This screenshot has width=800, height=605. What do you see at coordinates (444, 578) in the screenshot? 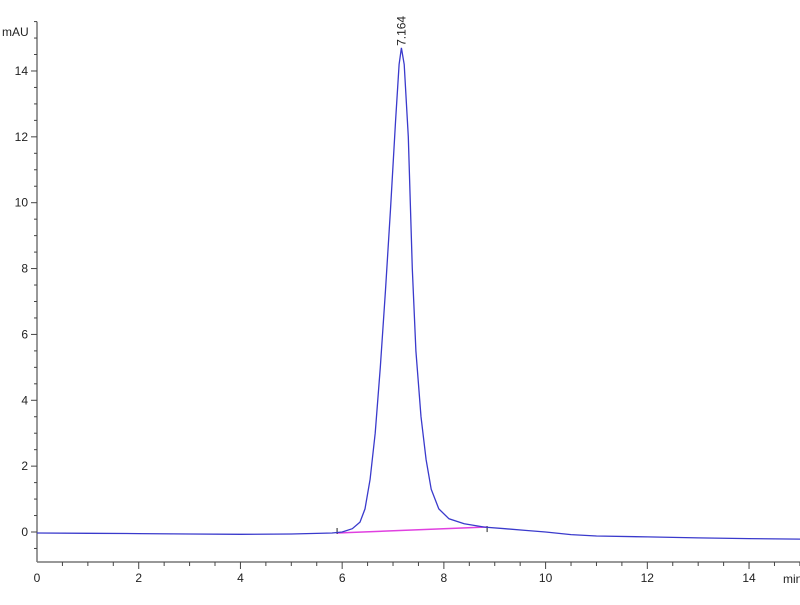
I see `x-tick-label: 8` at bounding box center [444, 578].